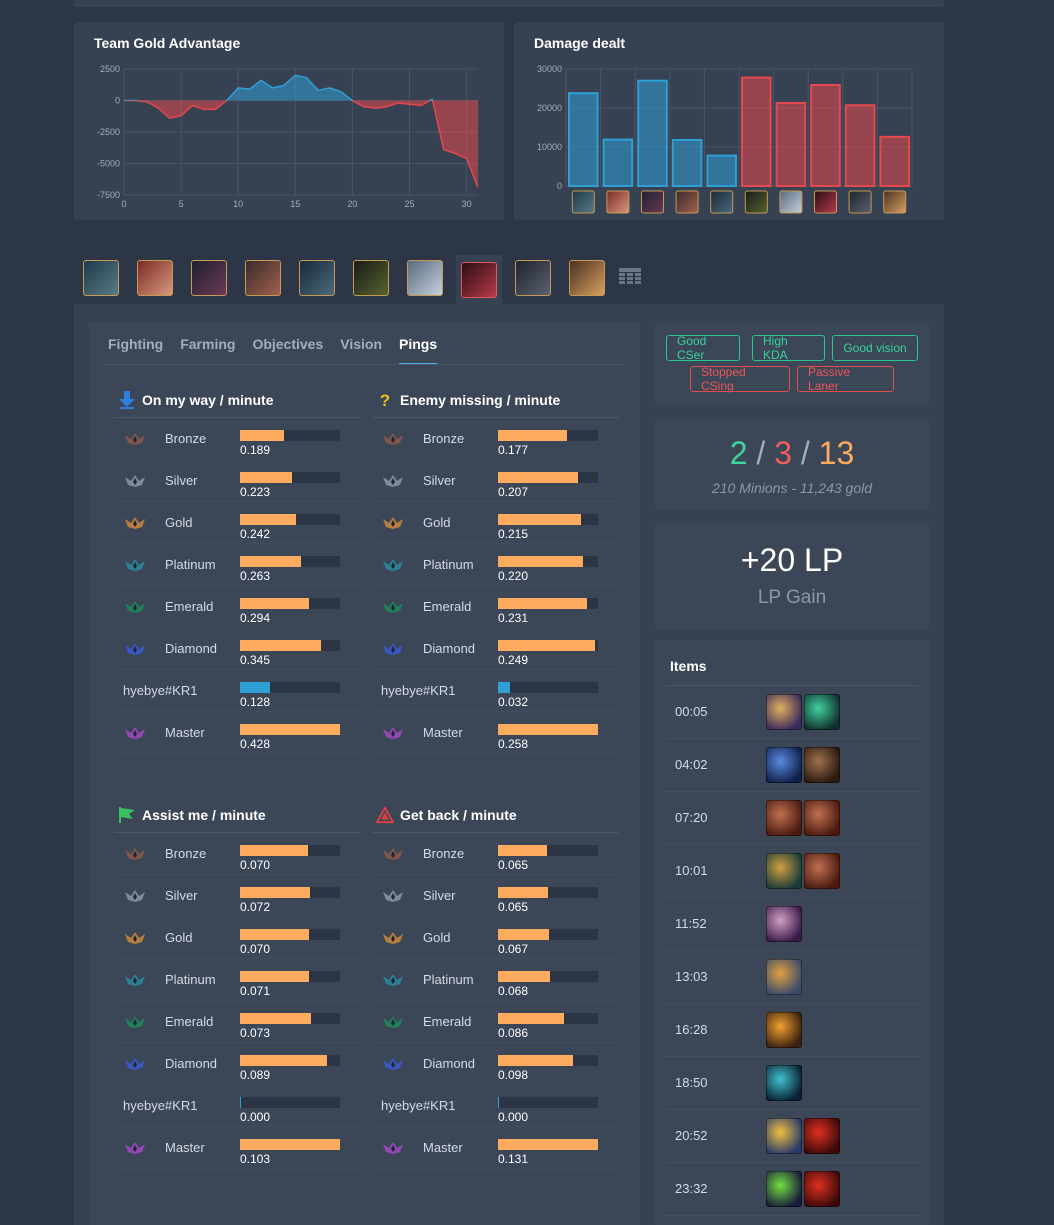  I want to click on gold-y-tick-label: -2500, so click(108, 132).